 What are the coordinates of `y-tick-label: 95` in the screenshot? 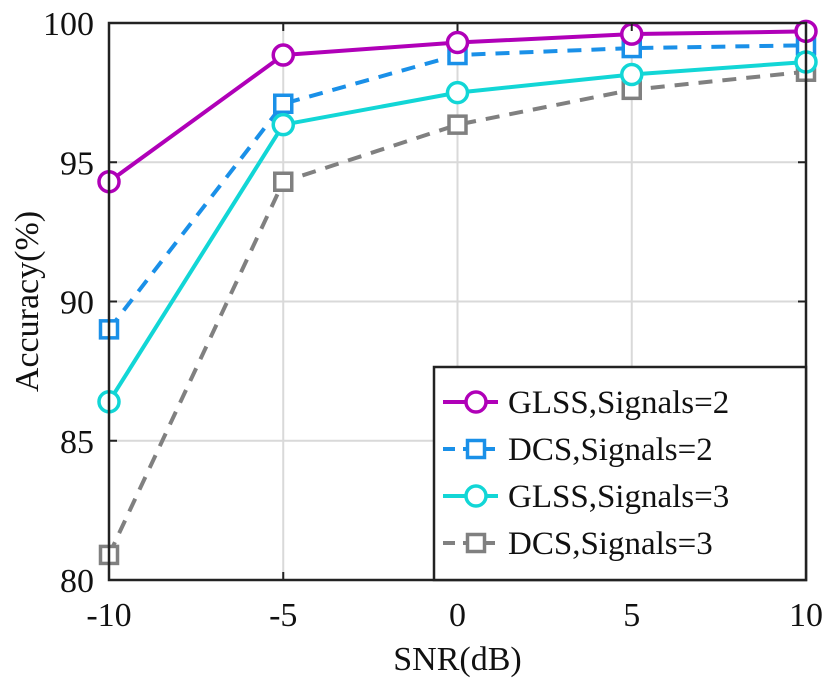 It's located at (77, 163).